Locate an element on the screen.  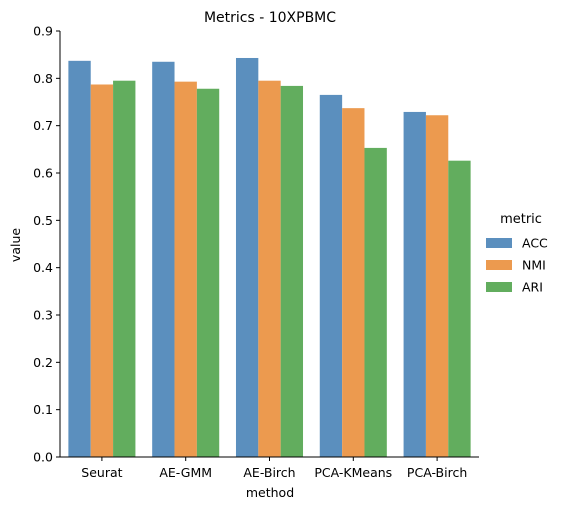
x-tick-label: AE-Birch is located at coordinates (269, 472).